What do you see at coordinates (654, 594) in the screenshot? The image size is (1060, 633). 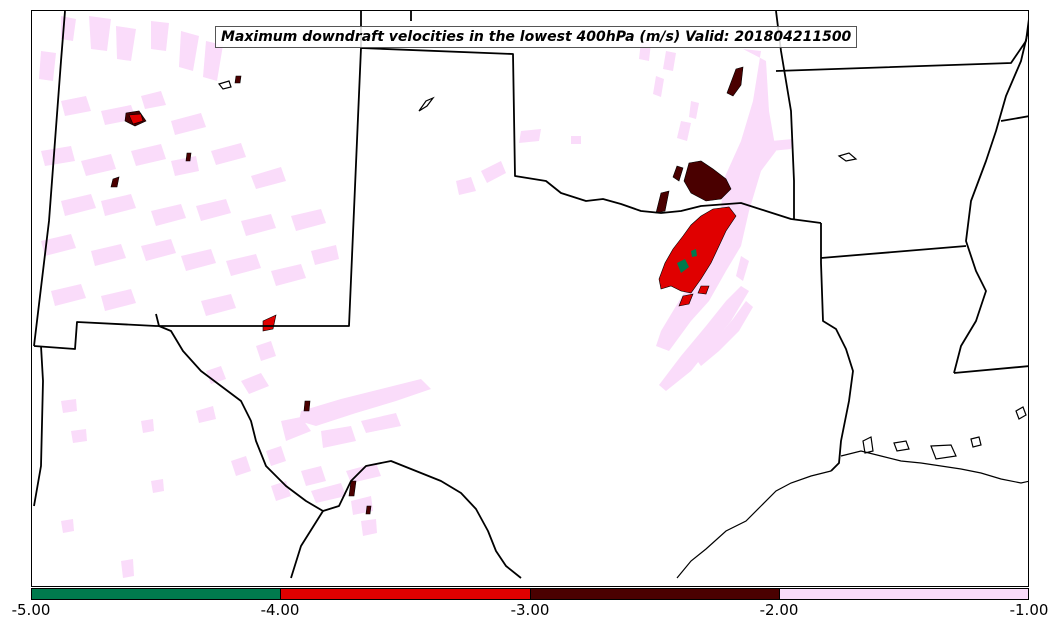 I see `colorbar-bin-moderate` at bounding box center [654, 594].